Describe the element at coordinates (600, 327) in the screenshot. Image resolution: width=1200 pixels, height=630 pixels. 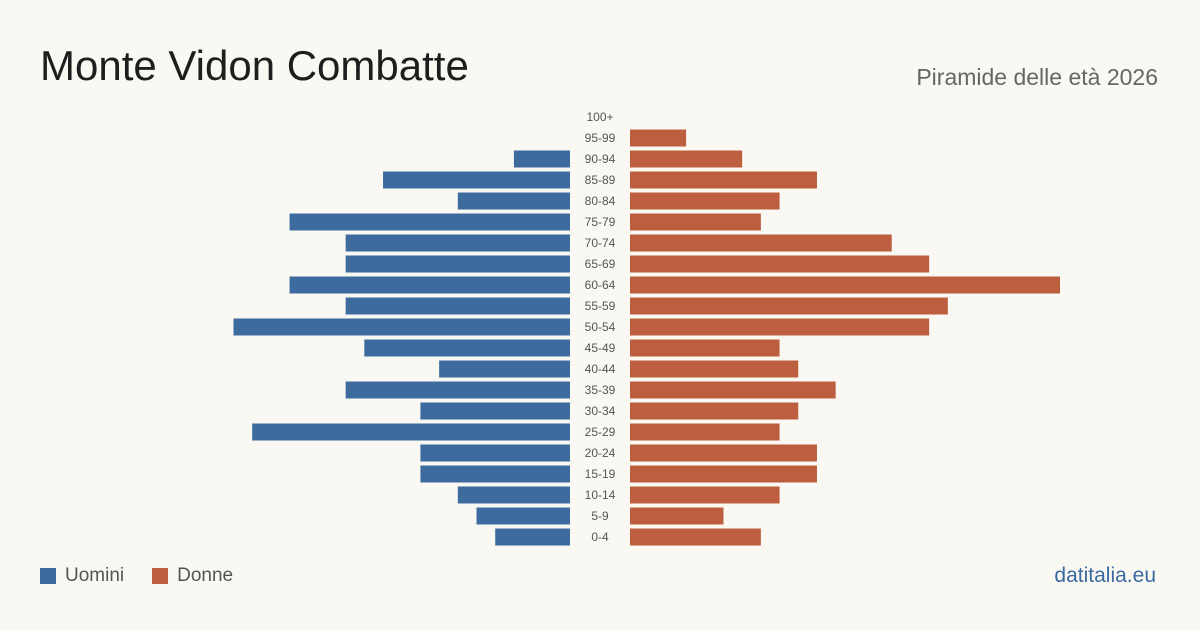
I see `age-label-50-54: 50-54` at that location.